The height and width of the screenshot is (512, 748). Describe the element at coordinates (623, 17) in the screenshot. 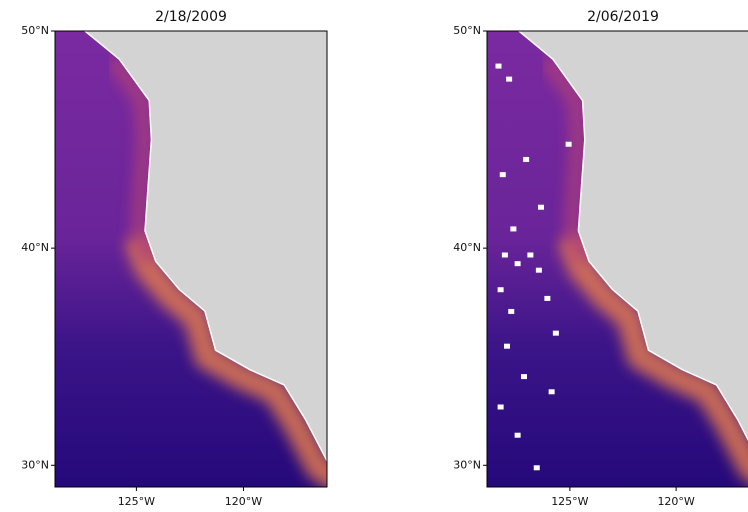

I see `panel-title: 2/06/2019` at that location.